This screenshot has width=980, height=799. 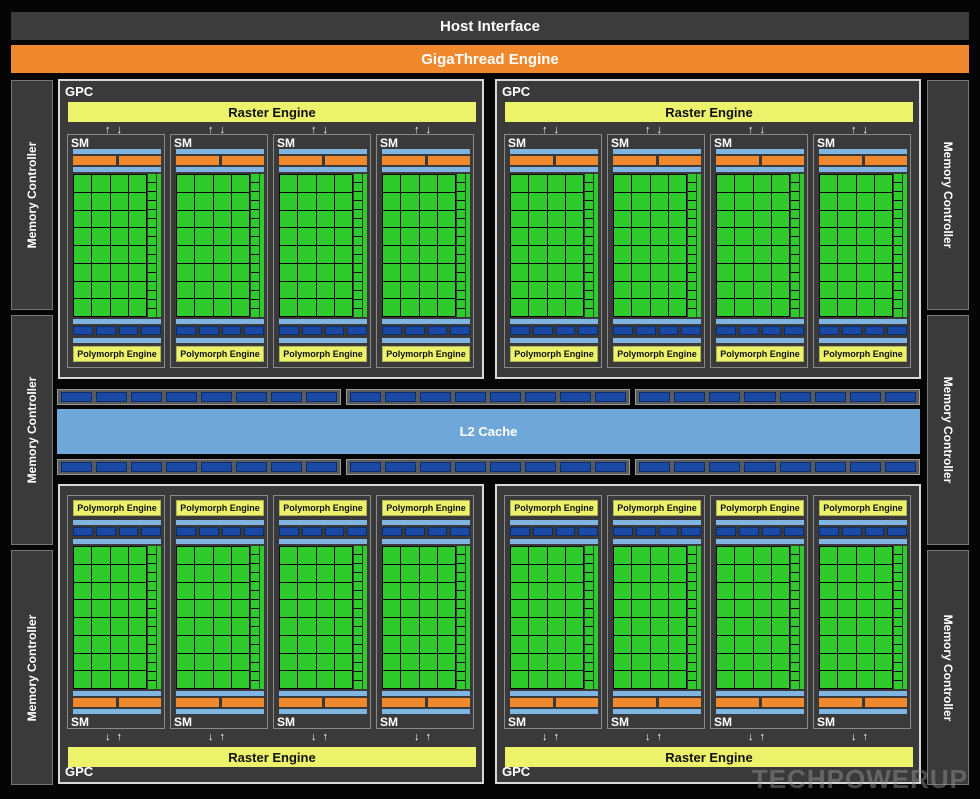 What do you see at coordinates (422, 737) in the screenshot?
I see `data-flow-arrows: ↓ ↑` at bounding box center [422, 737].